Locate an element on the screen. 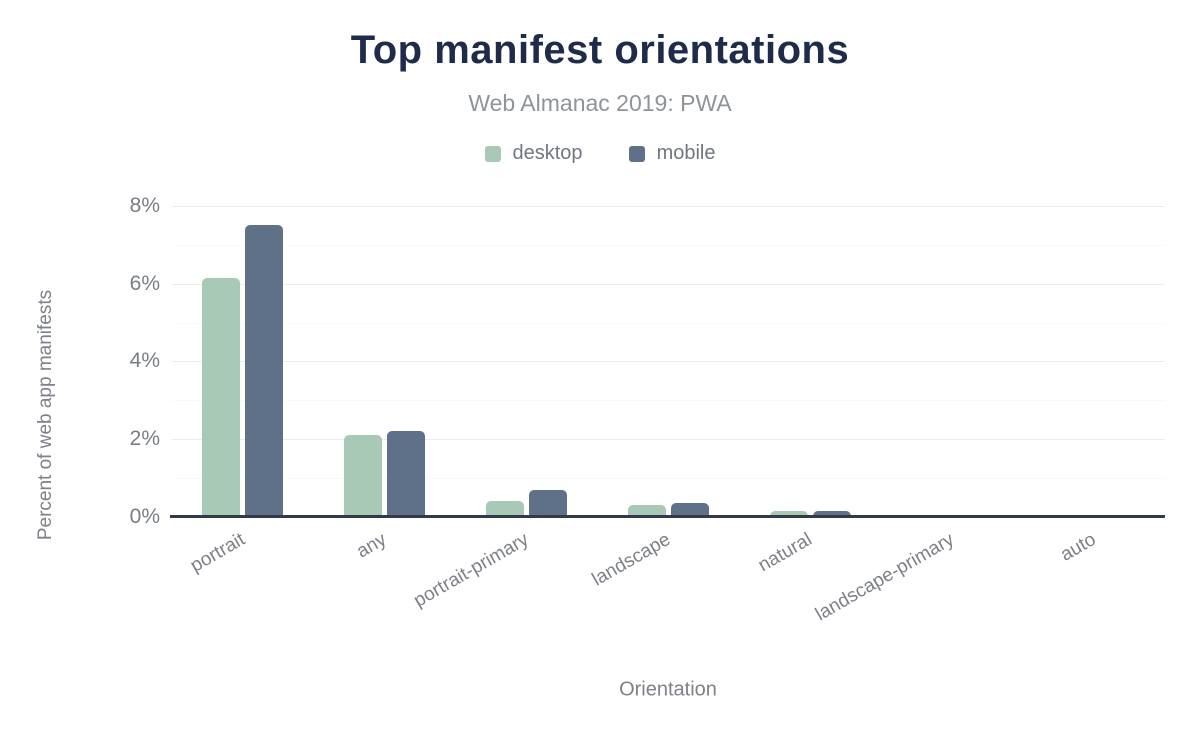  bar-mobile-any is located at coordinates (406, 474).